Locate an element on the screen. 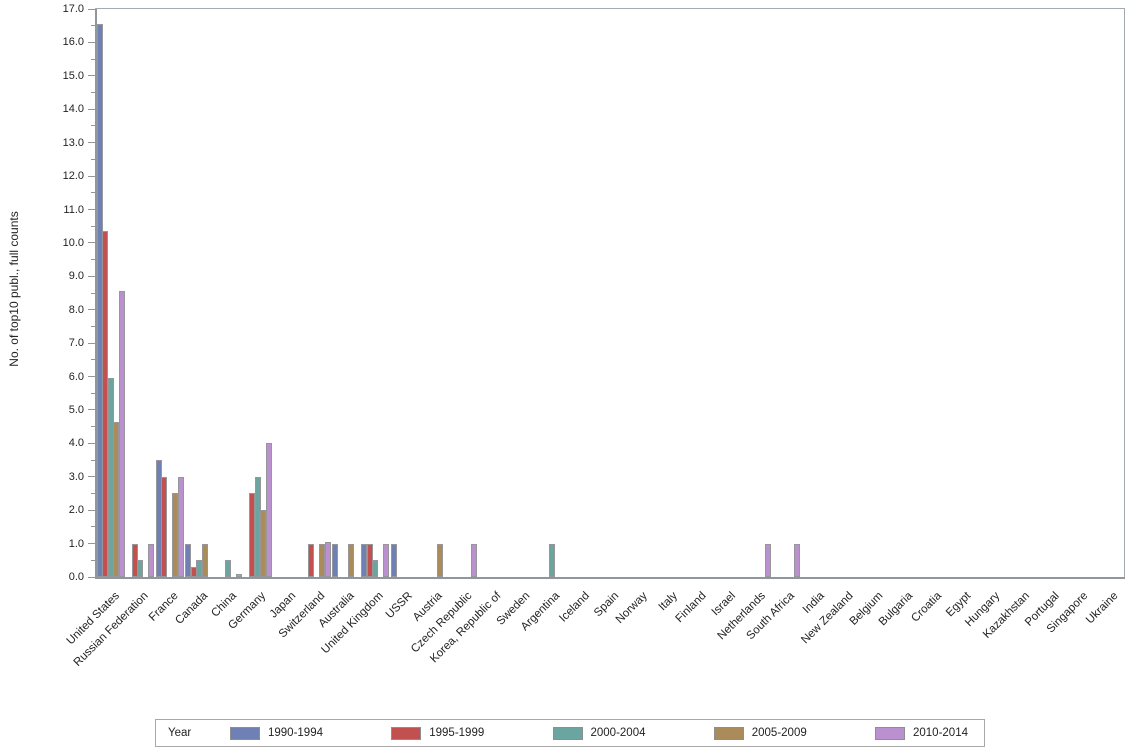 The width and height of the screenshot is (1134, 756). legend-label: 2010-2014 is located at coordinates (940, 733).